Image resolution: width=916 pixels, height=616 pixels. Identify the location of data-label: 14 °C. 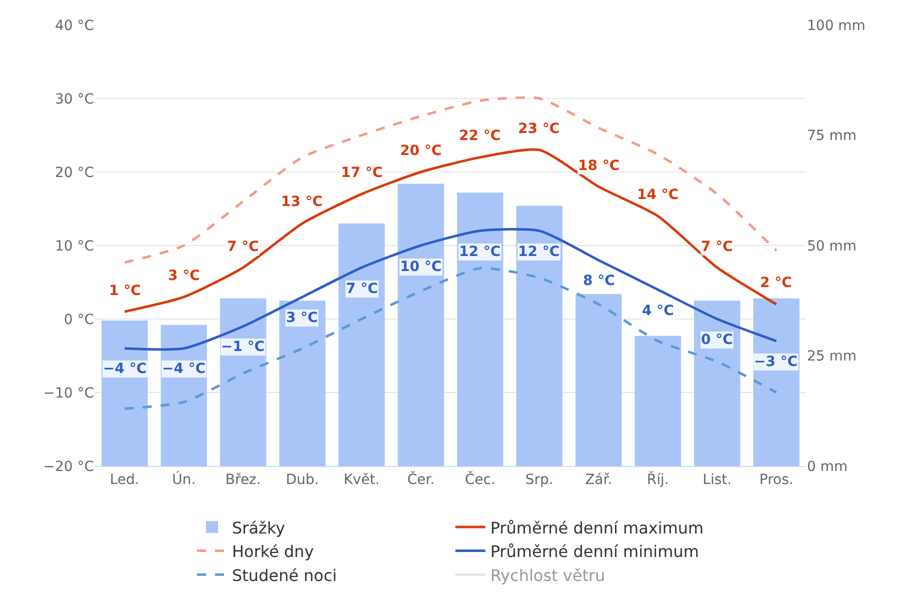
(658, 195).